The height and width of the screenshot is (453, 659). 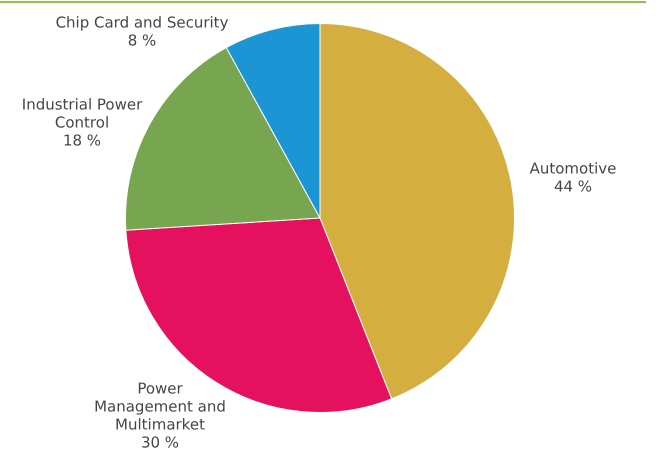 What do you see at coordinates (142, 22) in the screenshot?
I see `slice-label: Chip Card and Security` at bounding box center [142, 22].